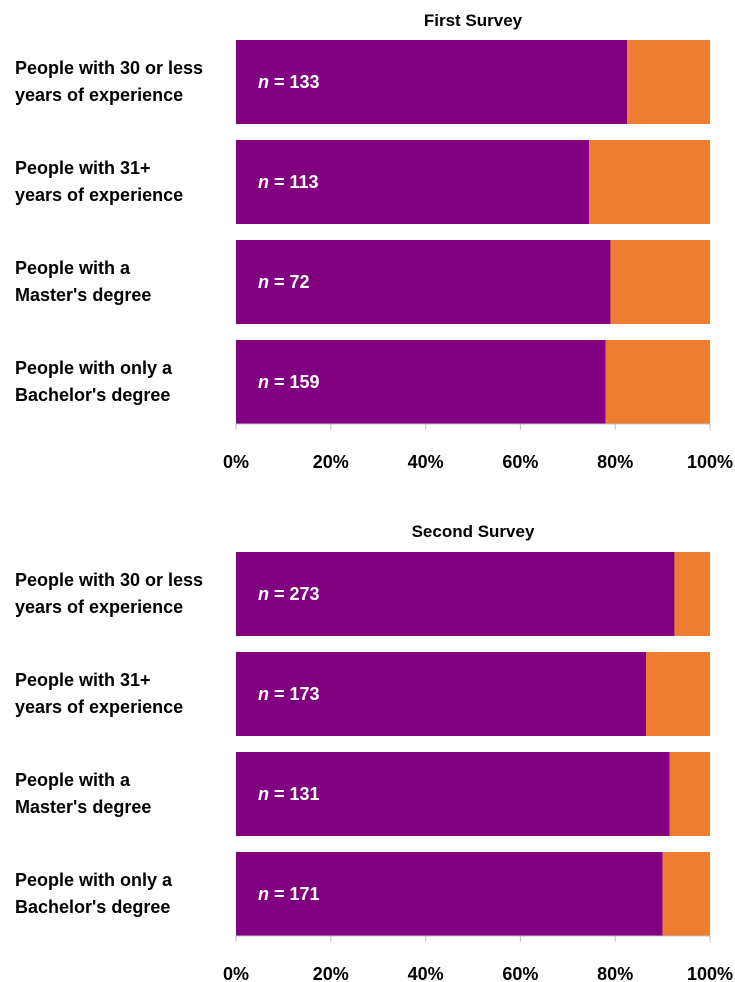  I want to click on n-label: n = 133, so click(289, 82).